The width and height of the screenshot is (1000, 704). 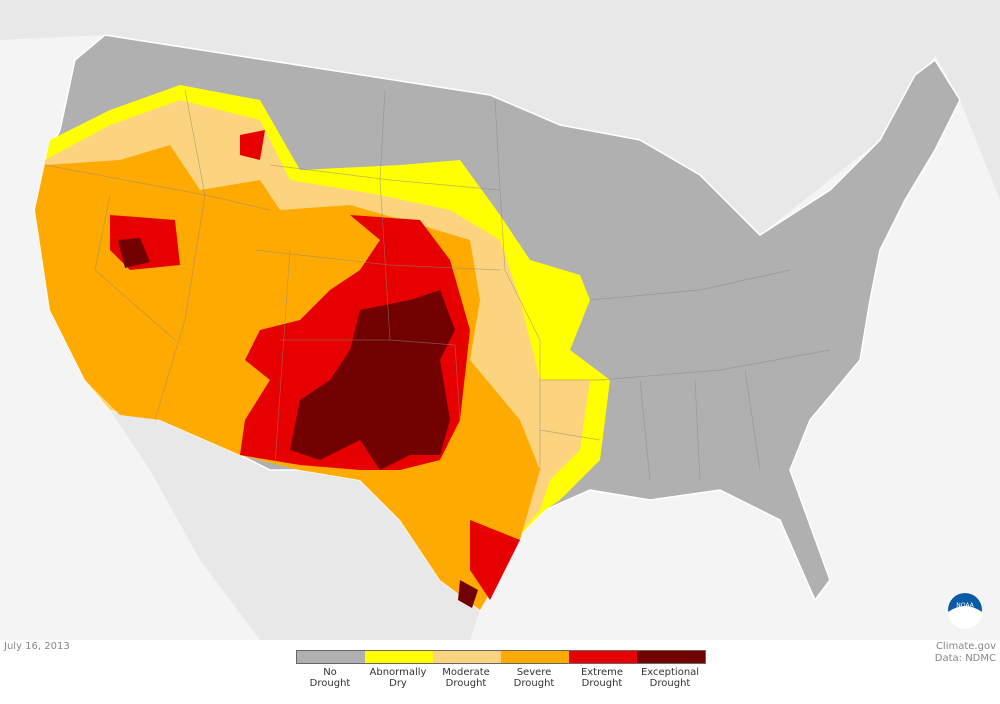 I want to click on legend-label: Moderate Drought, so click(x=466, y=678).